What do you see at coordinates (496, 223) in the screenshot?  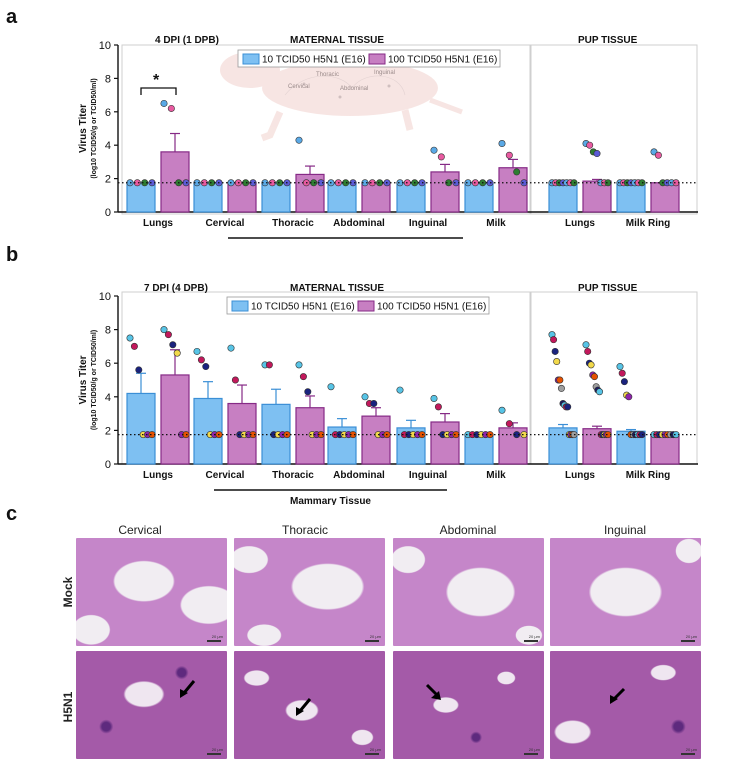 I see `x-tick-label: Milk` at bounding box center [496, 223].